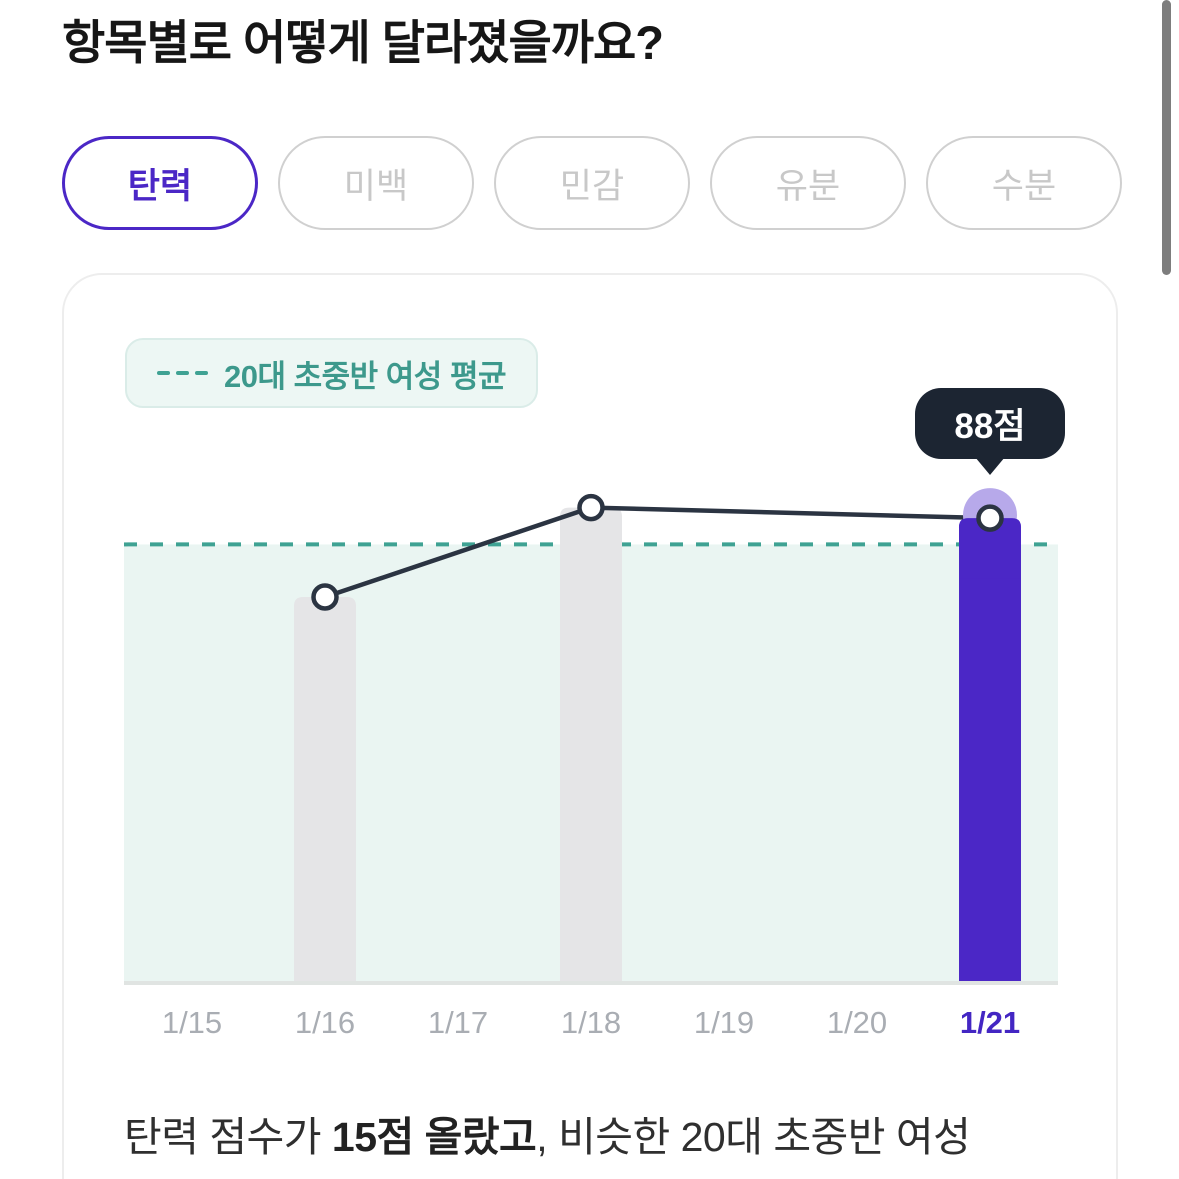 The width and height of the screenshot is (1179, 1179). Describe the element at coordinates (458, 1022) in the screenshot. I see `x-axis-label-1/17: 1/17` at that location.